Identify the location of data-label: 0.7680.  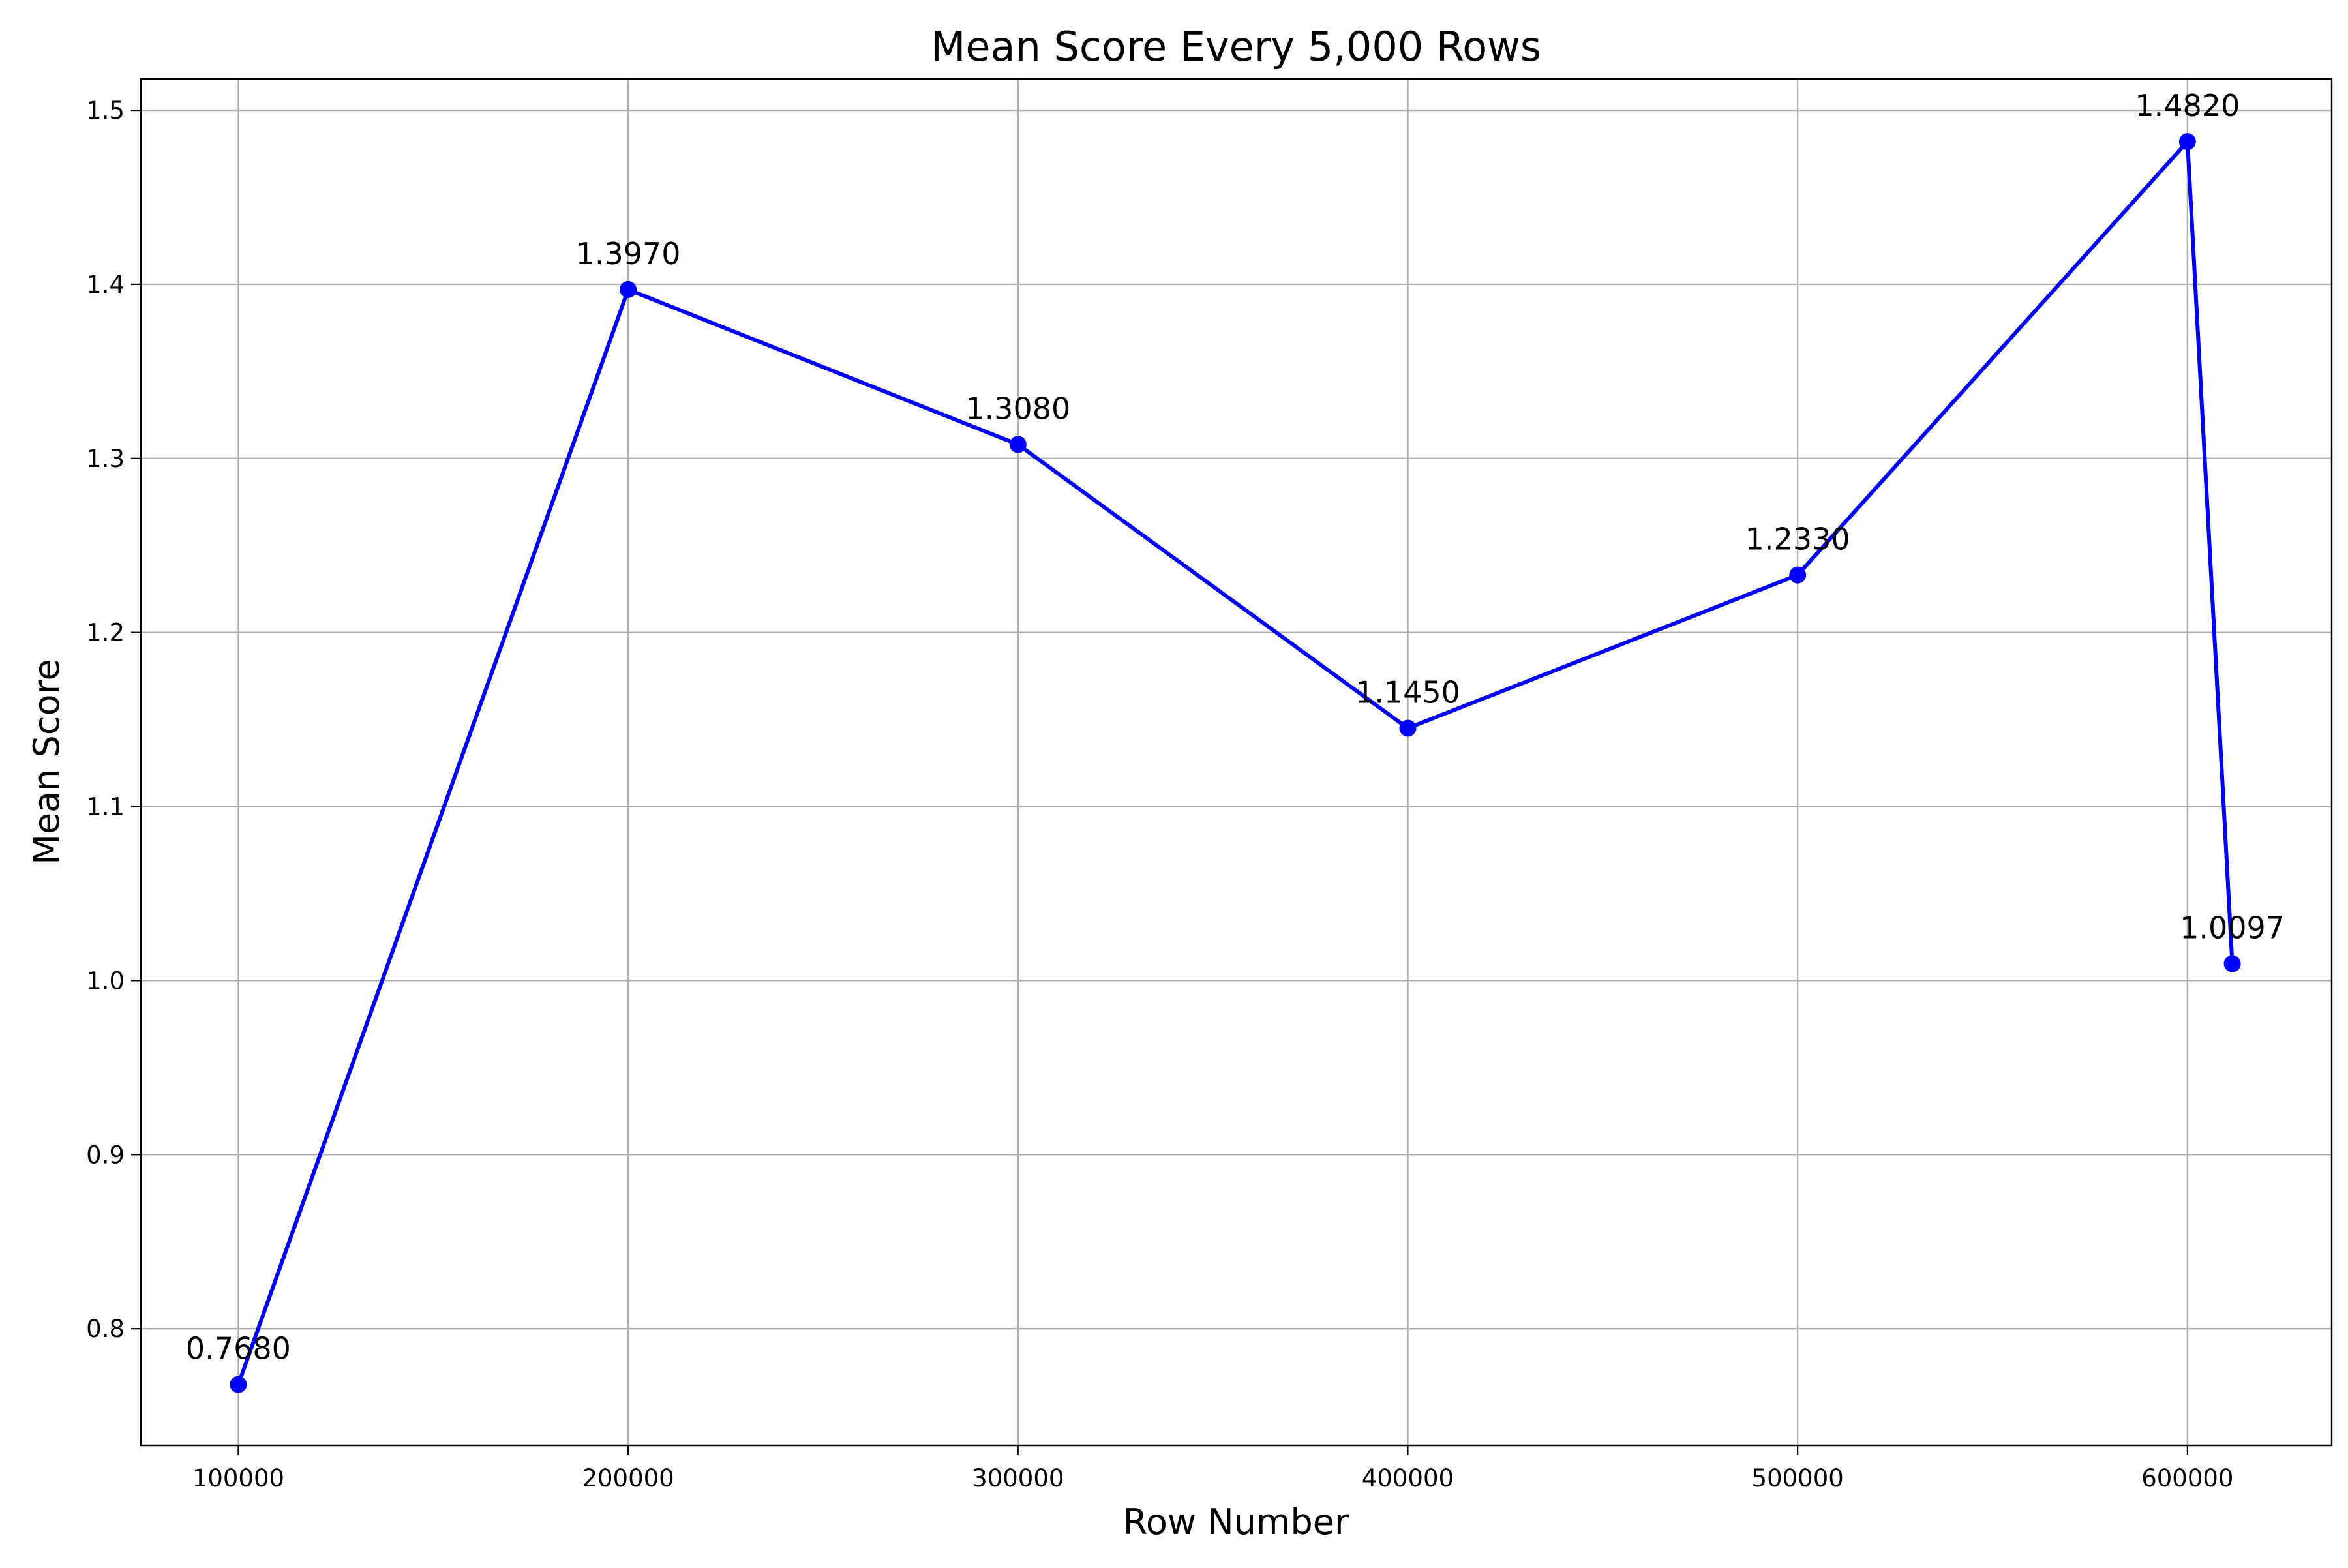
(238, 1348).